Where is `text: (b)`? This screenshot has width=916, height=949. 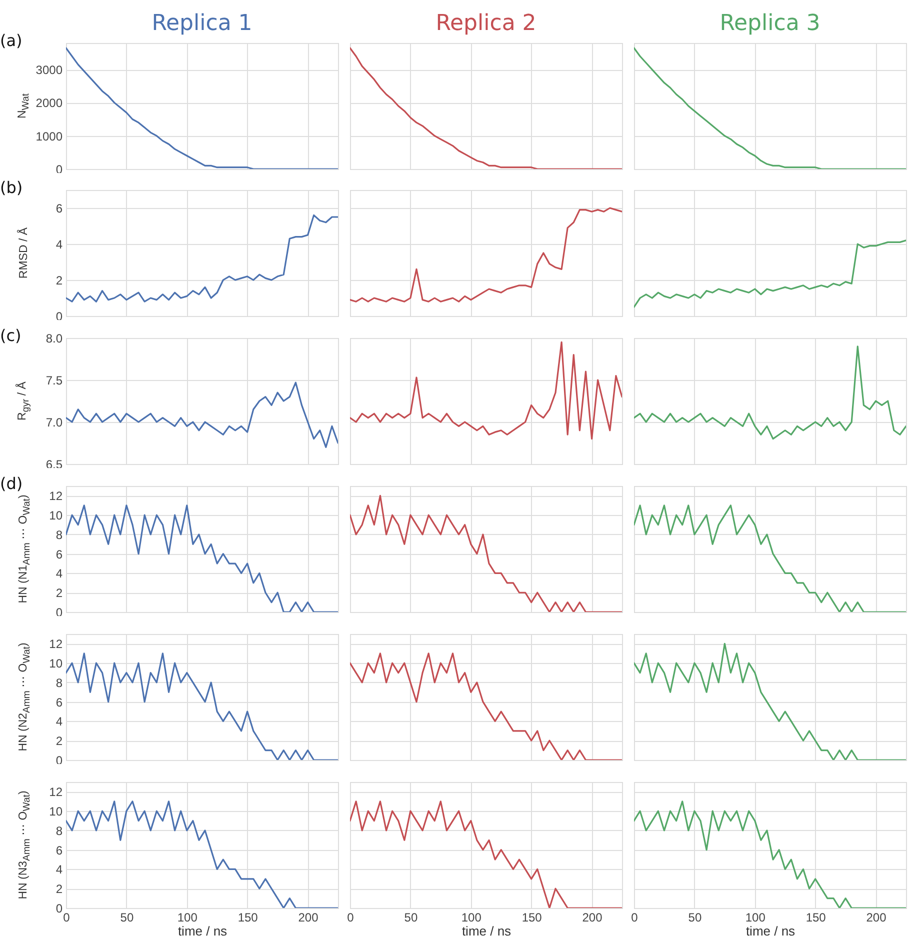
text: (b) is located at coordinates (11, 187).